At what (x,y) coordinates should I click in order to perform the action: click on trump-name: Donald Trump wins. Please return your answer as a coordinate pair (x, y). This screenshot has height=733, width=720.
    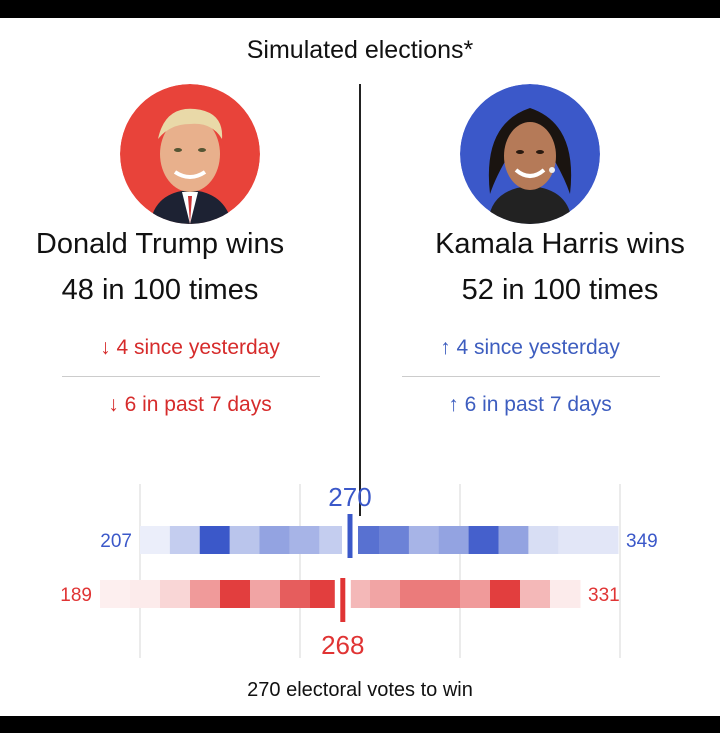
    Looking at the image, I should click on (160, 244).